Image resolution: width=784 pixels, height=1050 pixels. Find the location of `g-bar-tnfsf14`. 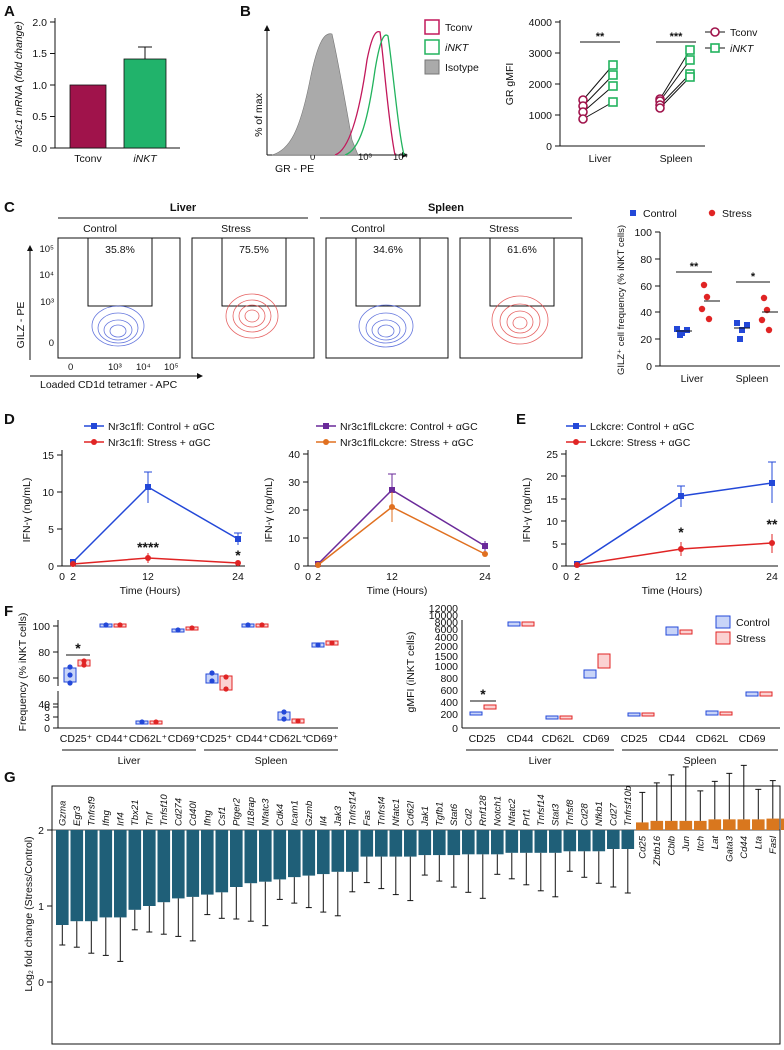

g-bar-tnfsf14 is located at coordinates (541, 841).